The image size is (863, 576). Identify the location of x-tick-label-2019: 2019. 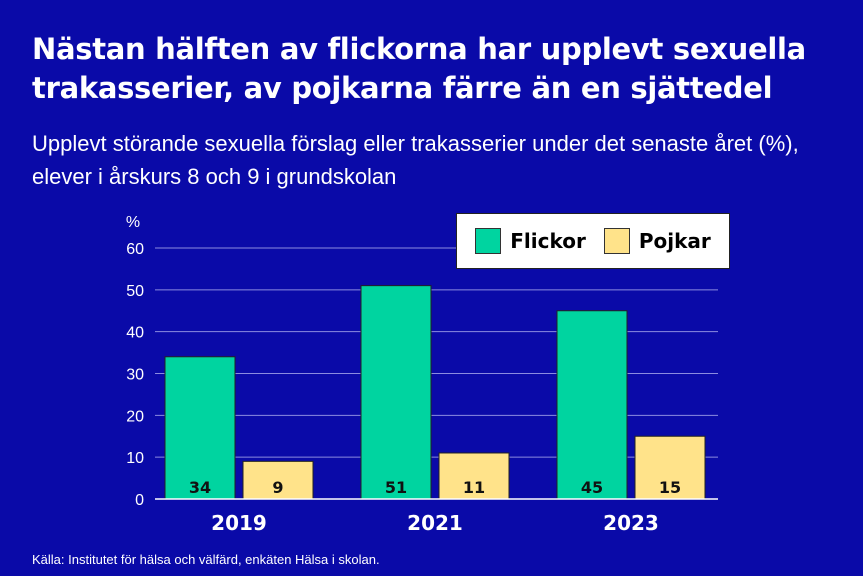
(239, 523).